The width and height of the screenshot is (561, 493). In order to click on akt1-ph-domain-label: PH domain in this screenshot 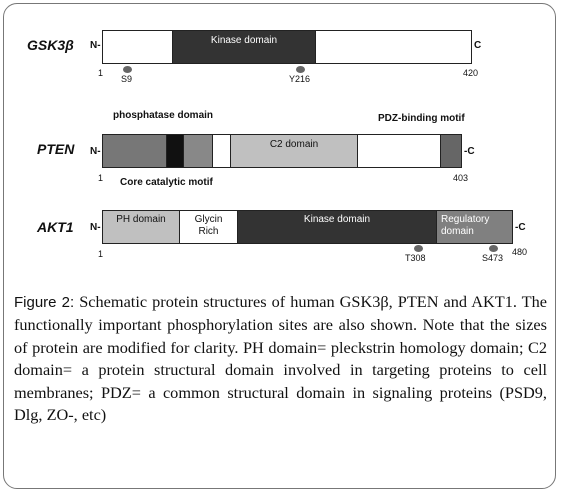, I will do `click(141, 219)`.